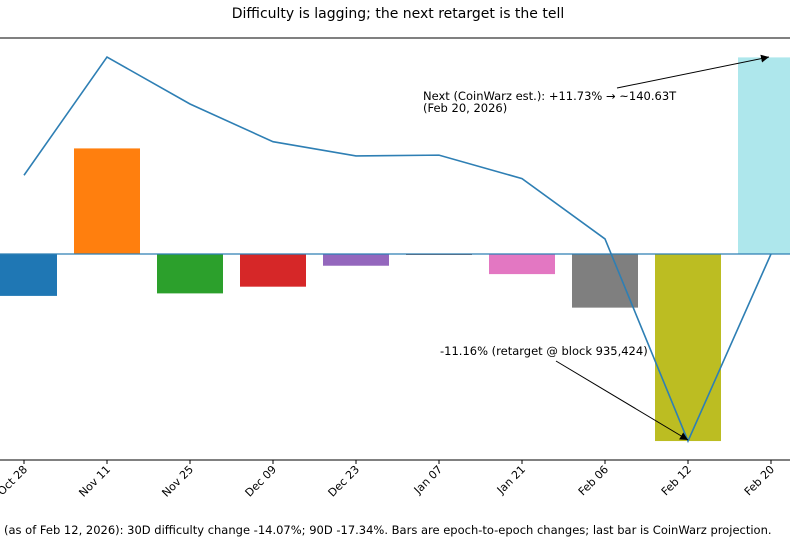 The image size is (790, 540). Describe the element at coordinates (428, 480) in the screenshot. I see `x-tick-label: Jan 07` at that location.